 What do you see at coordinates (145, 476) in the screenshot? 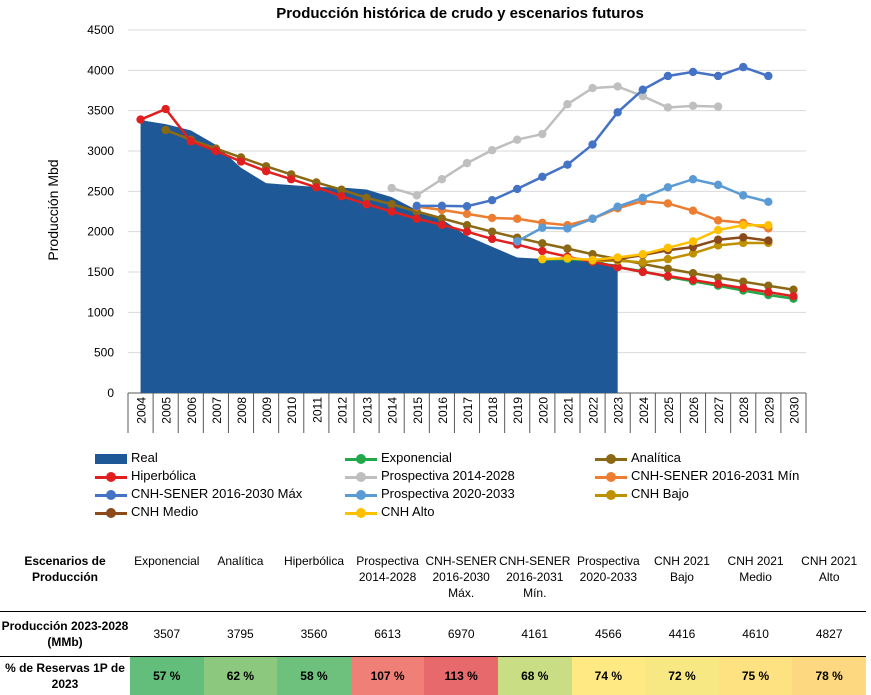
I see `legend-item: Hiperbólica` at bounding box center [145, 476].